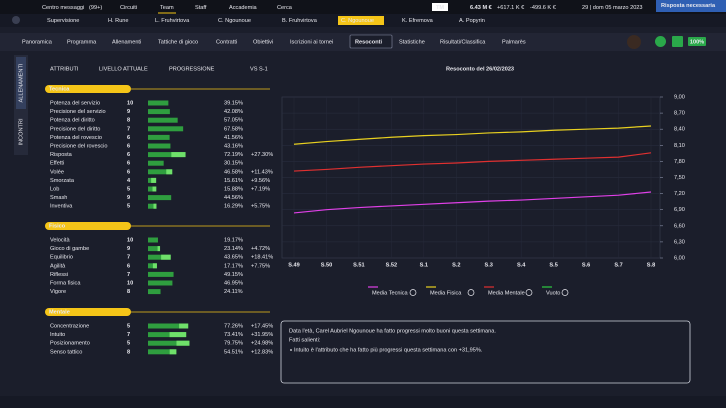 The width and height of the screenshot is (726, 408). Describe the element at coordinates (412, 42) in the screenshot. I see `menu-tab: Statistiche` at that location.